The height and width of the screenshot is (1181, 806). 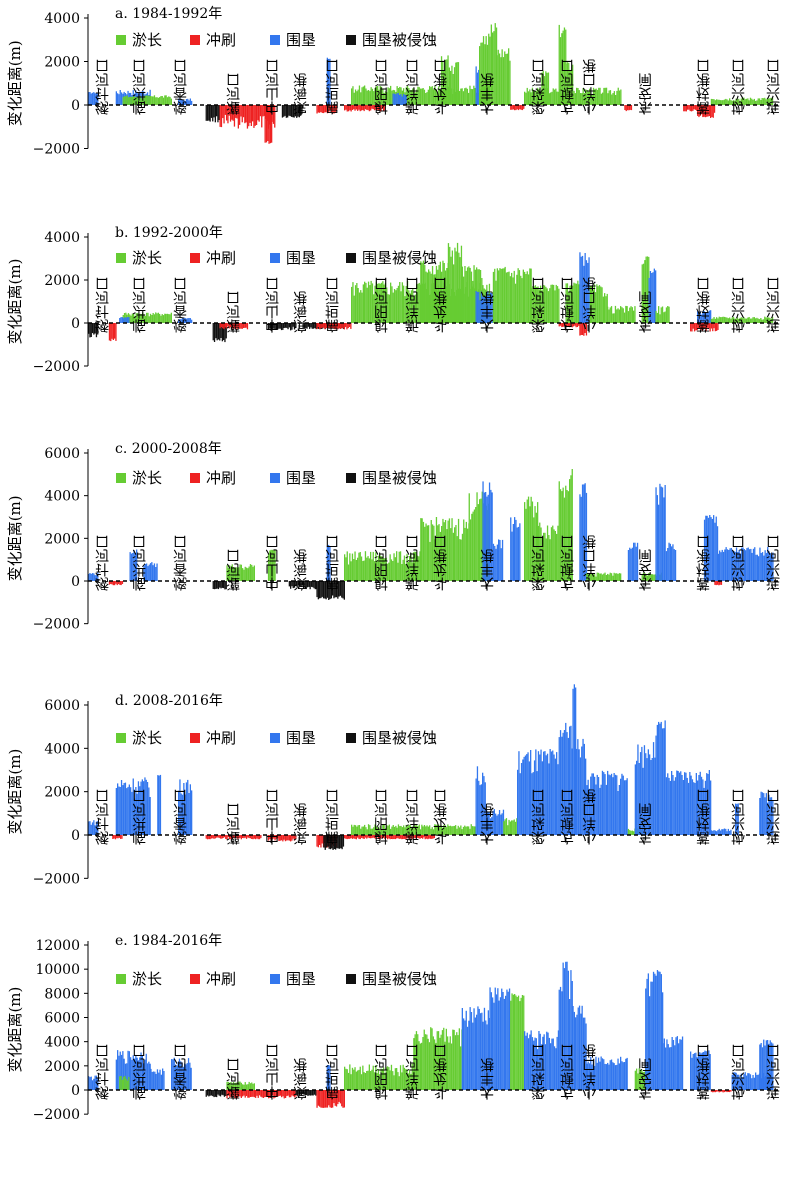 I want to click on place-label: 临洪河口, so click(x=138, y=305).